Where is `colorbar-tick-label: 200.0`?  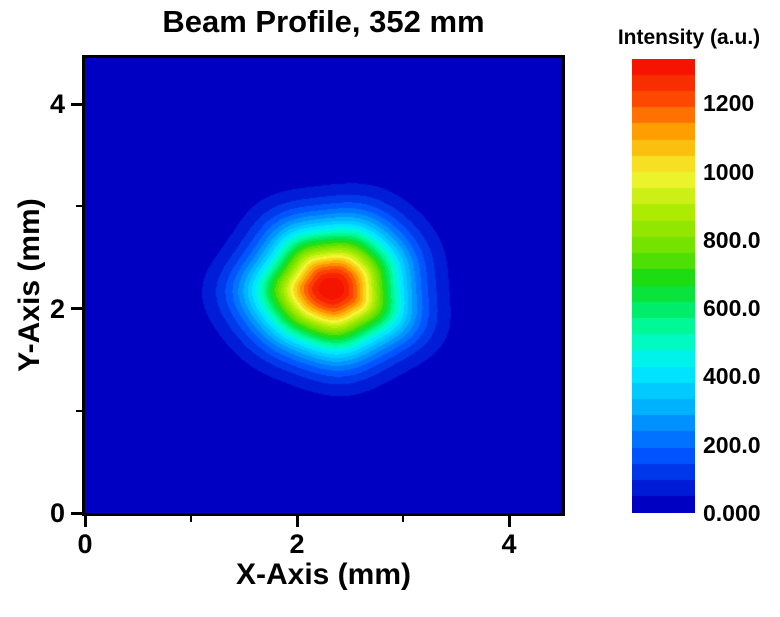
colorbar-tick-label: 200.0 is located at coordinates (732, 444).